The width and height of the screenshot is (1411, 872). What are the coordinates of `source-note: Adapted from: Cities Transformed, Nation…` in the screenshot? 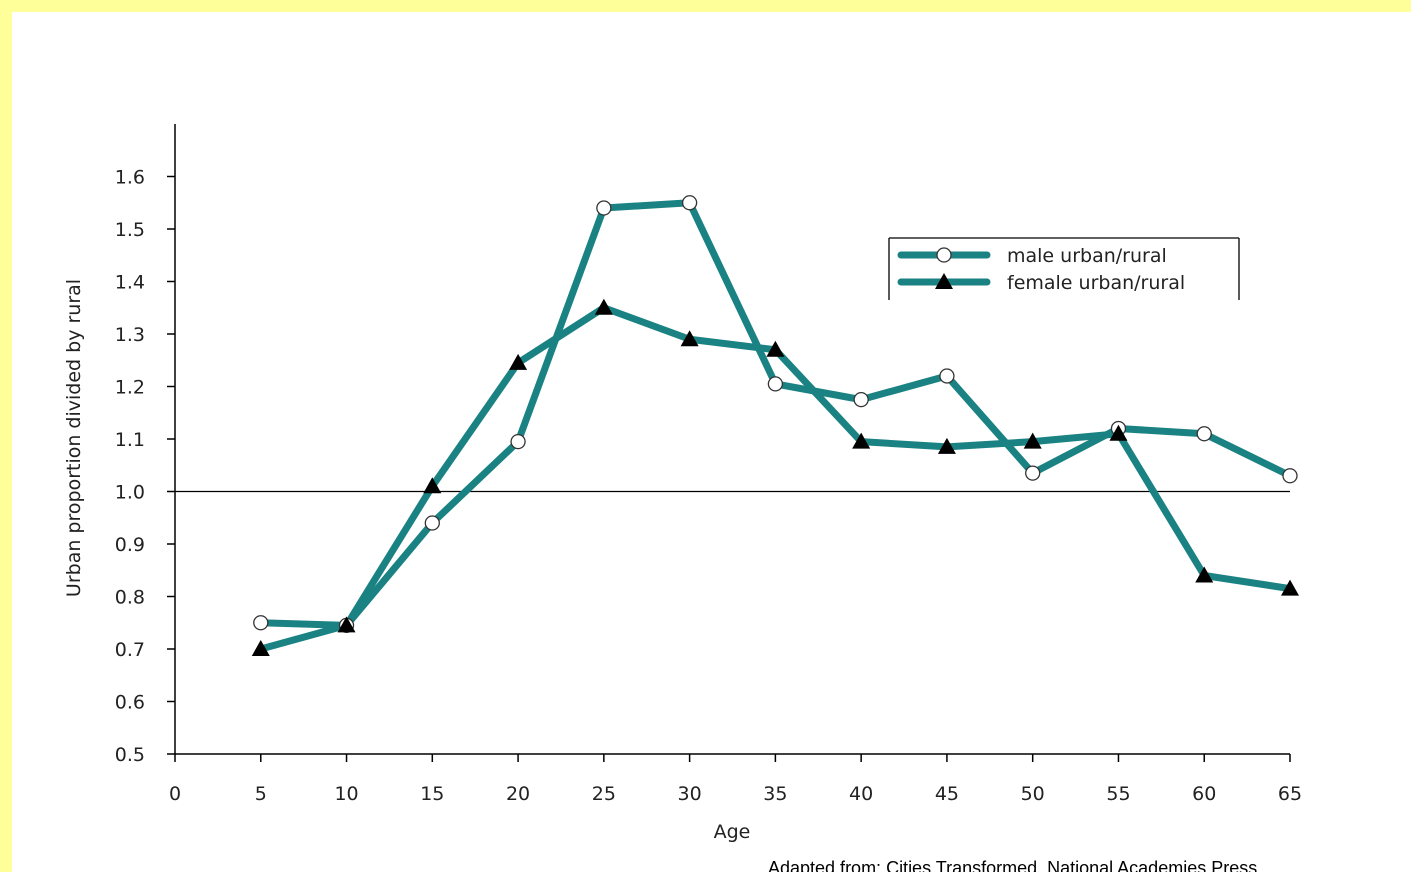 It's located at (1013, 865).